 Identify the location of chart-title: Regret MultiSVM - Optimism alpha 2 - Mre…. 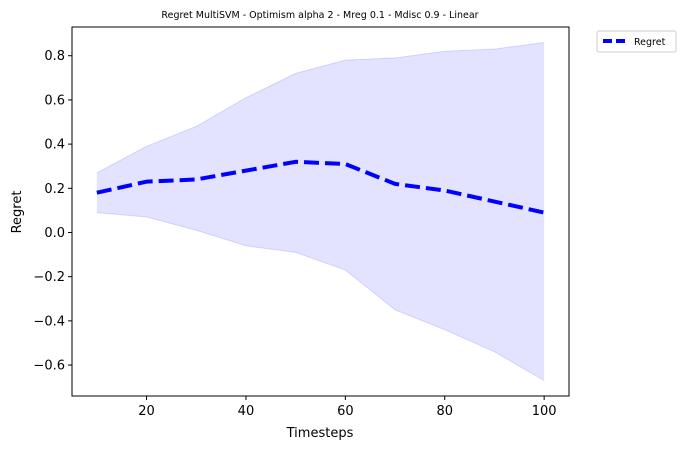
(319, 15).